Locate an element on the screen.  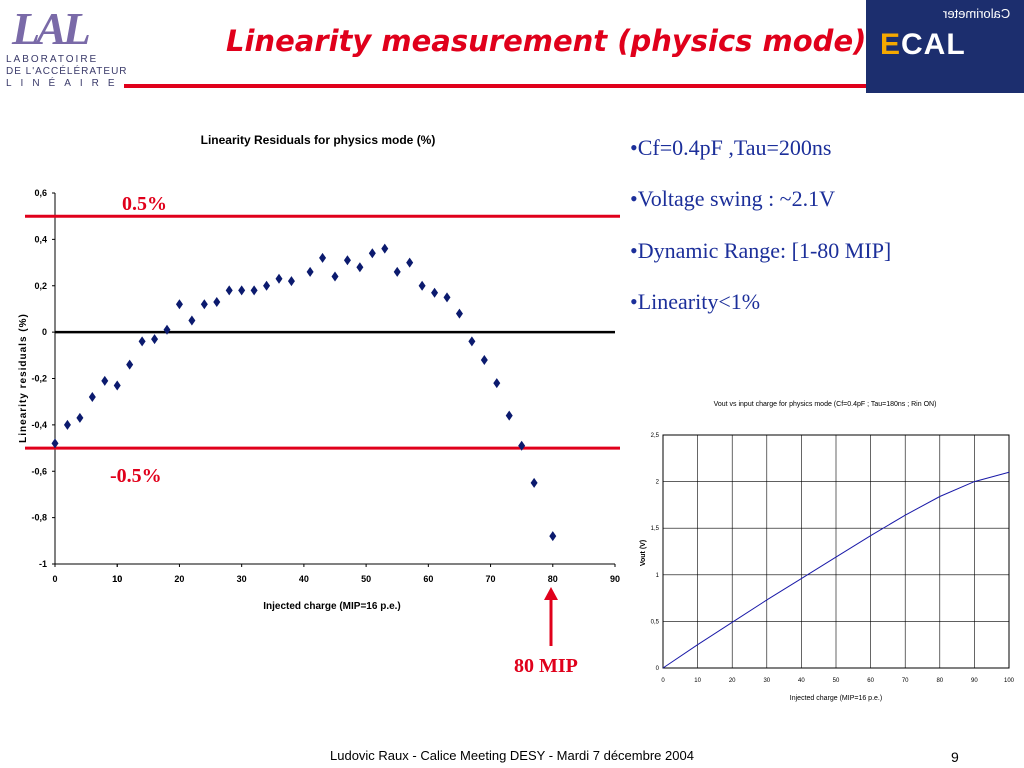
ecal-logo: Calorimeter ECAL is located at coordinates (945, 46).